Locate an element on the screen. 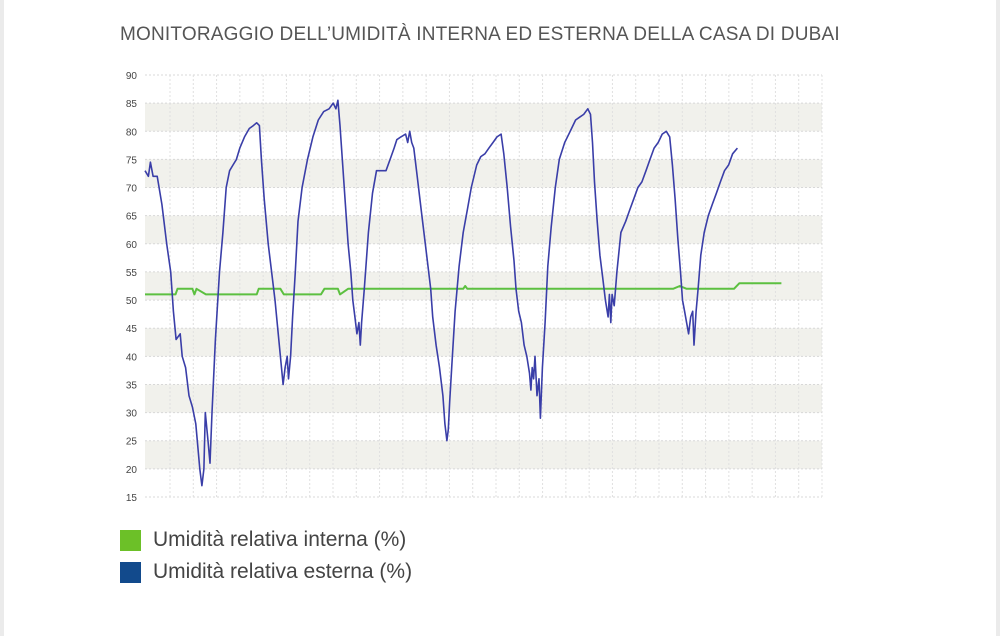 The width and height of the screenshot is (1000, 636). y-tick-label: 45 is located at coordinates (132, 329).